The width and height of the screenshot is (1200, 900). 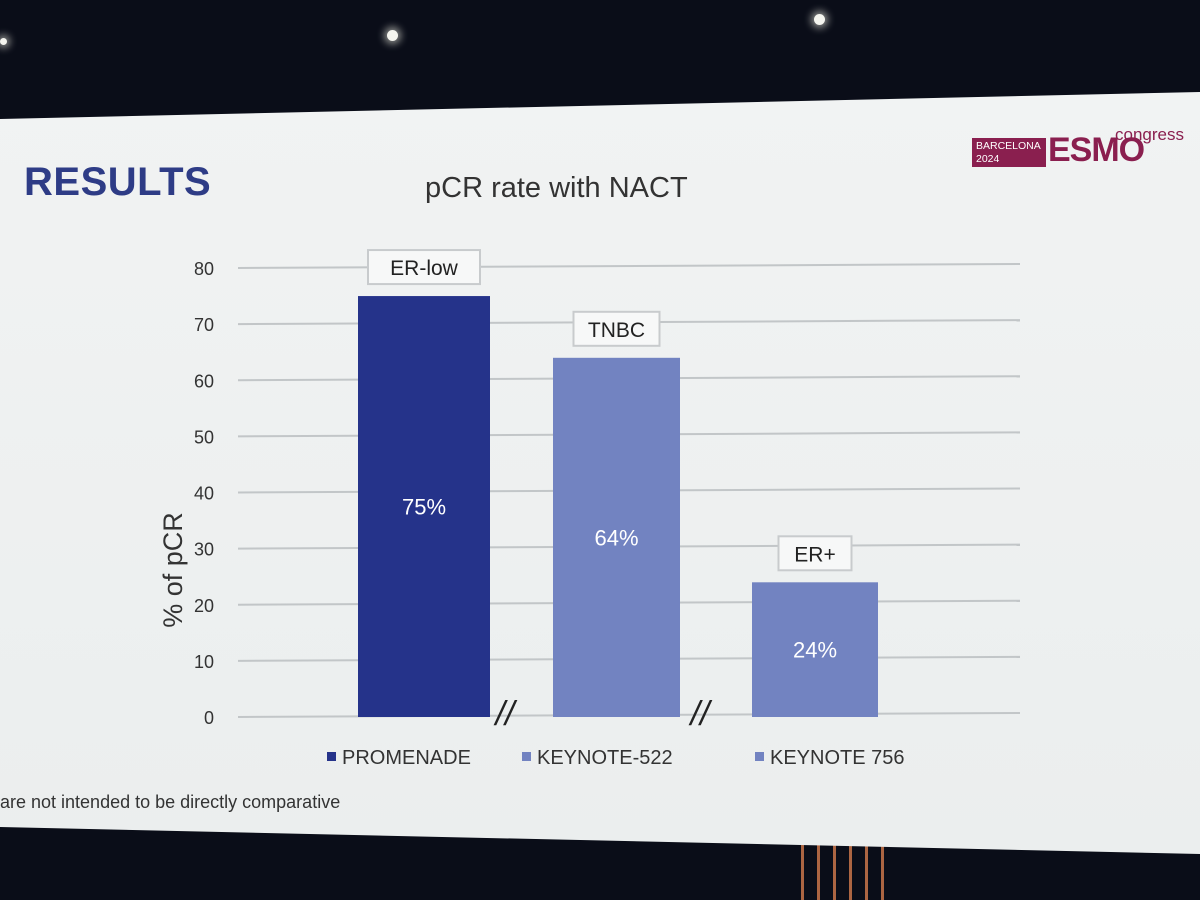 What do you see at coordinates (603, 714) in the screenshot?
I see `axis-breaks: // //` at bounding box center [603, 714].